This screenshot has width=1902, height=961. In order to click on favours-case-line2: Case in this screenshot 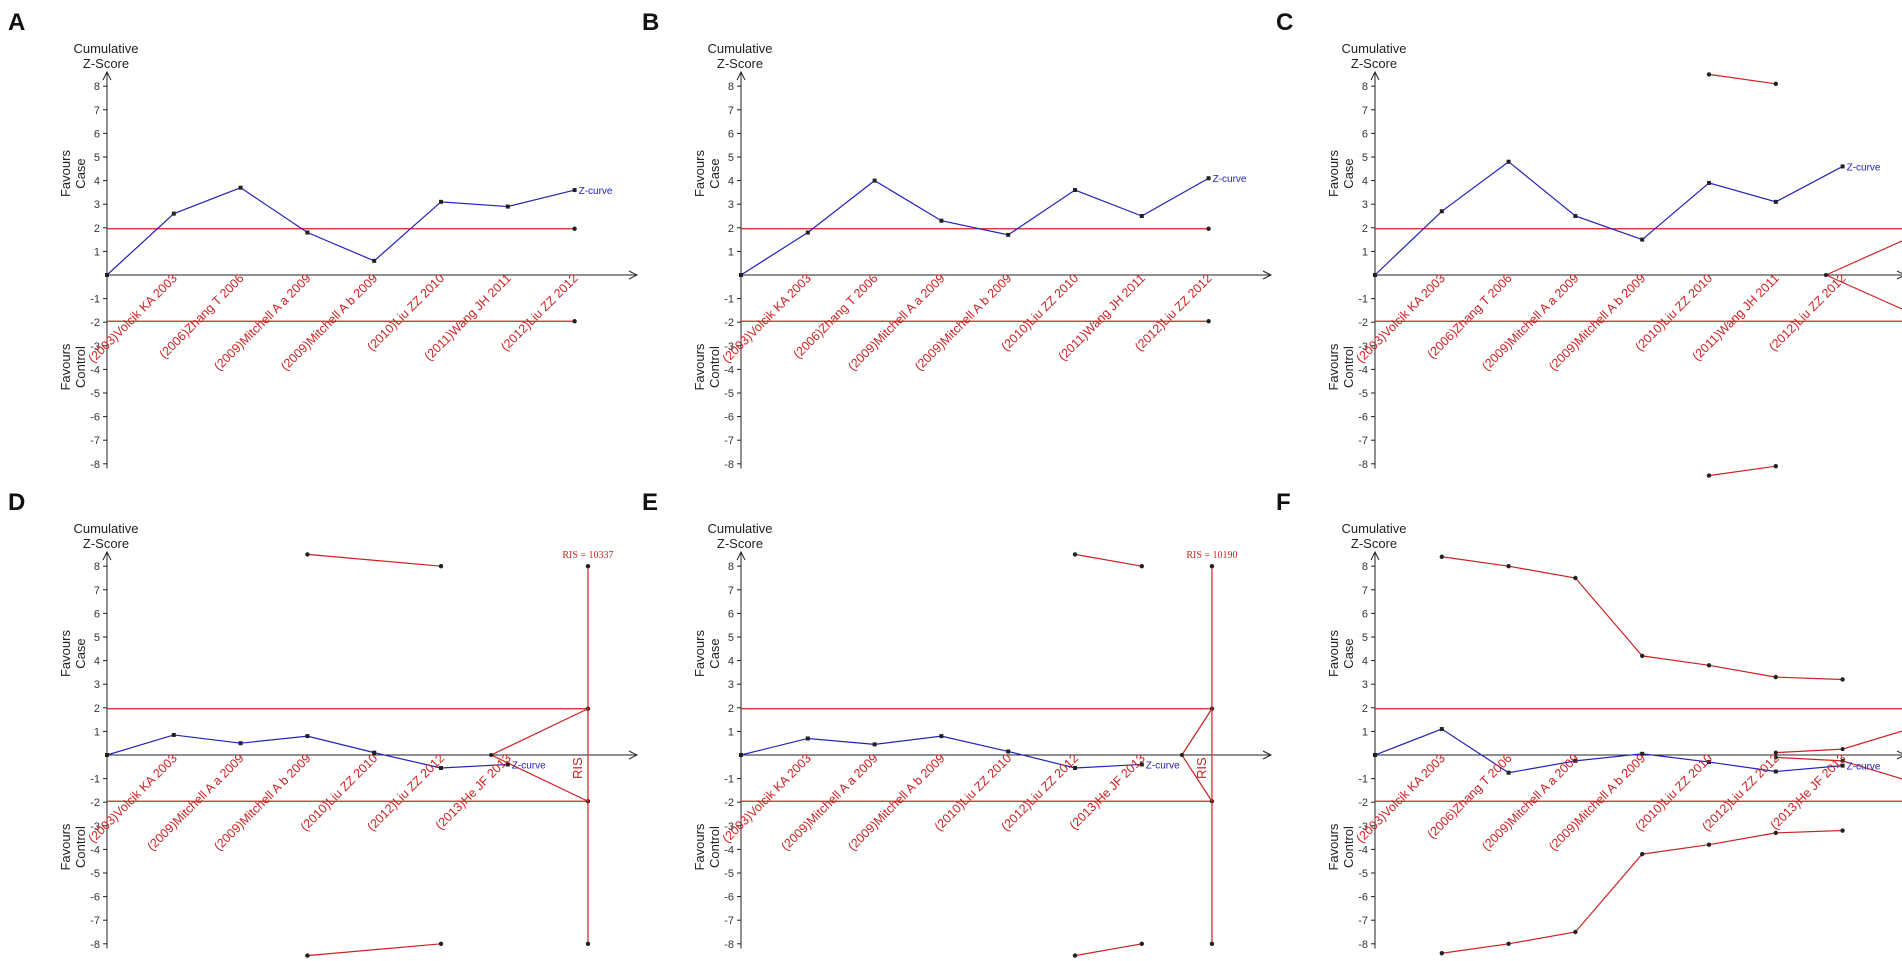, I will do `click(714, 653)`.